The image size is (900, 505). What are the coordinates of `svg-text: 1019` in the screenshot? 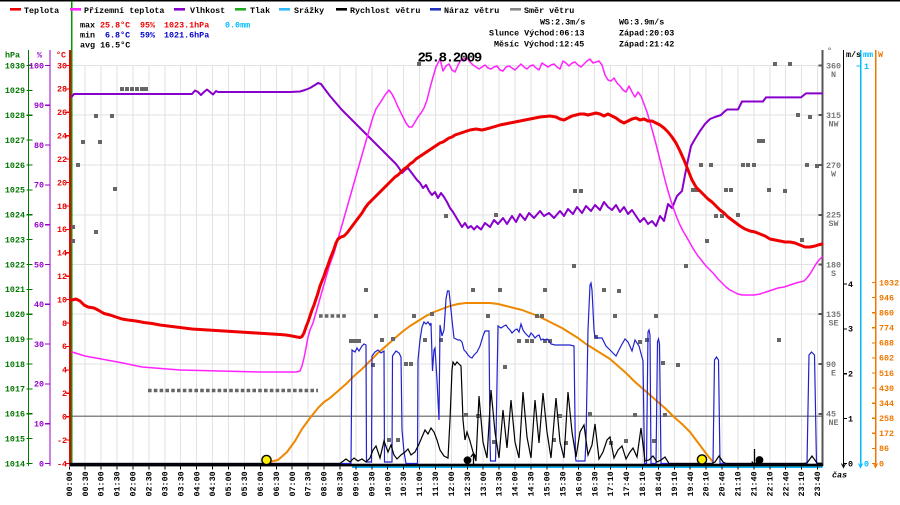 It's located at (15, 340).